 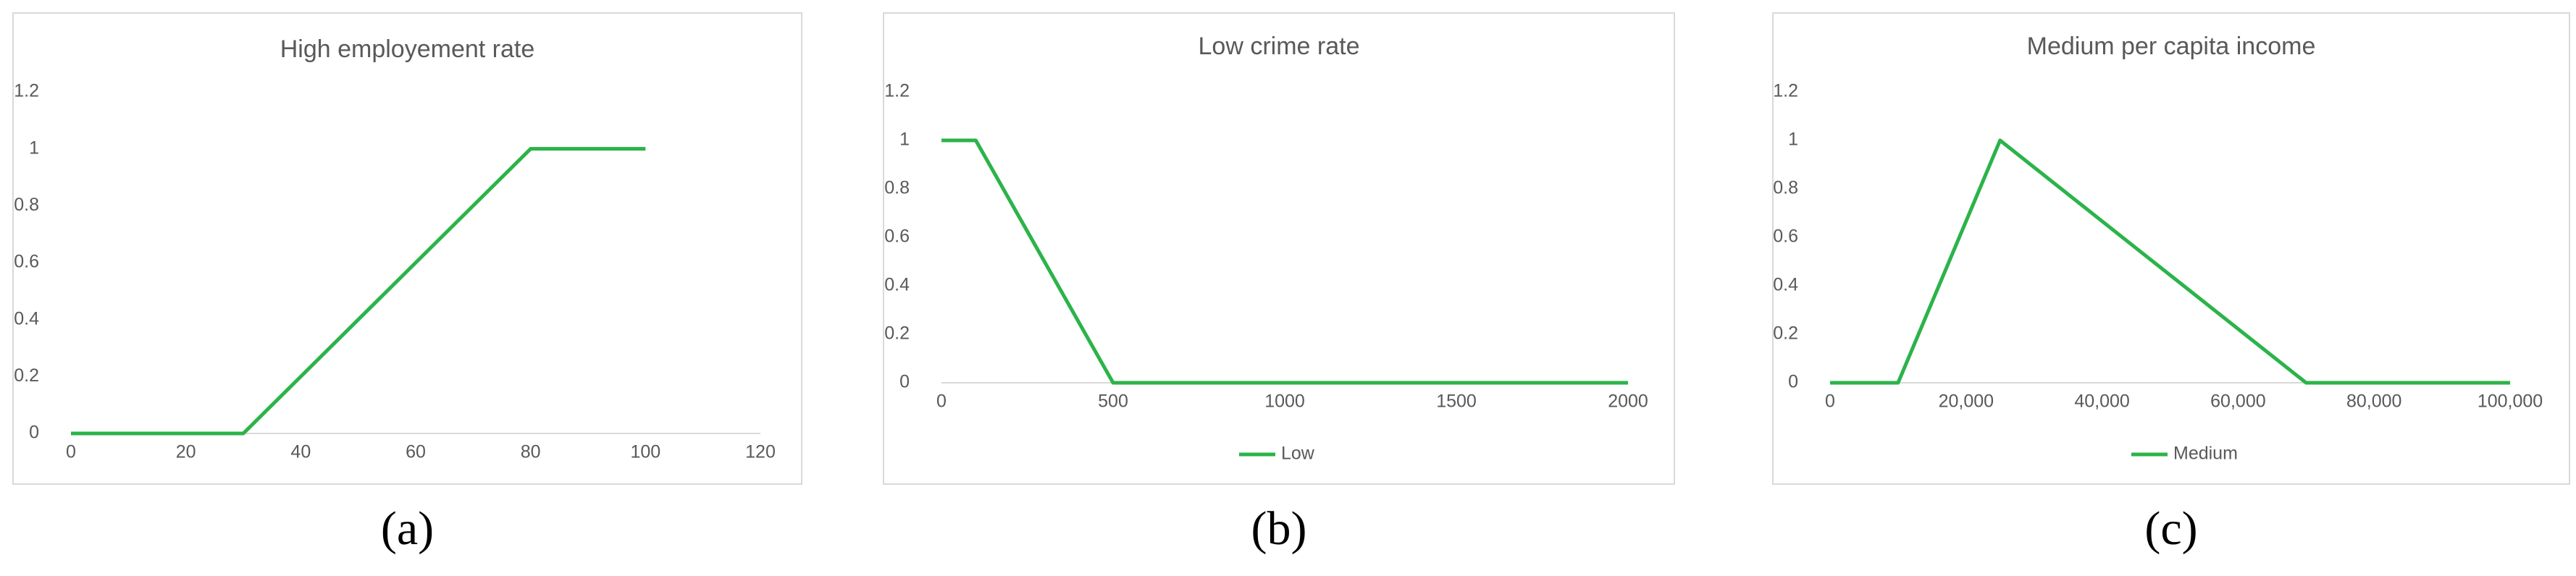 What do you see at coordinates (1279, 47) in the screenshot?
I see `chart-title: Low crime rate` at bounding box center [1279, 47].